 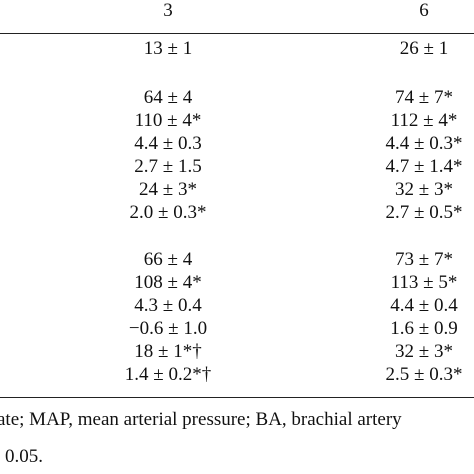 What do you see at coordinates (168, 120) in the screenshot?
I see `table-cell: 110 ± 4*` at bounding box center [168, 120].